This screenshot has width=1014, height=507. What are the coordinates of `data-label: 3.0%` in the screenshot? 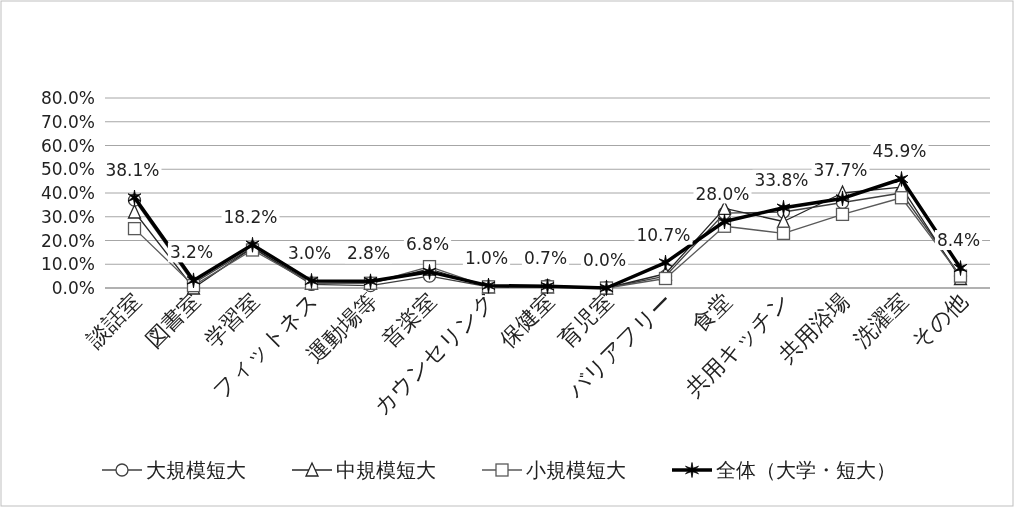 It's located at (309, 252).